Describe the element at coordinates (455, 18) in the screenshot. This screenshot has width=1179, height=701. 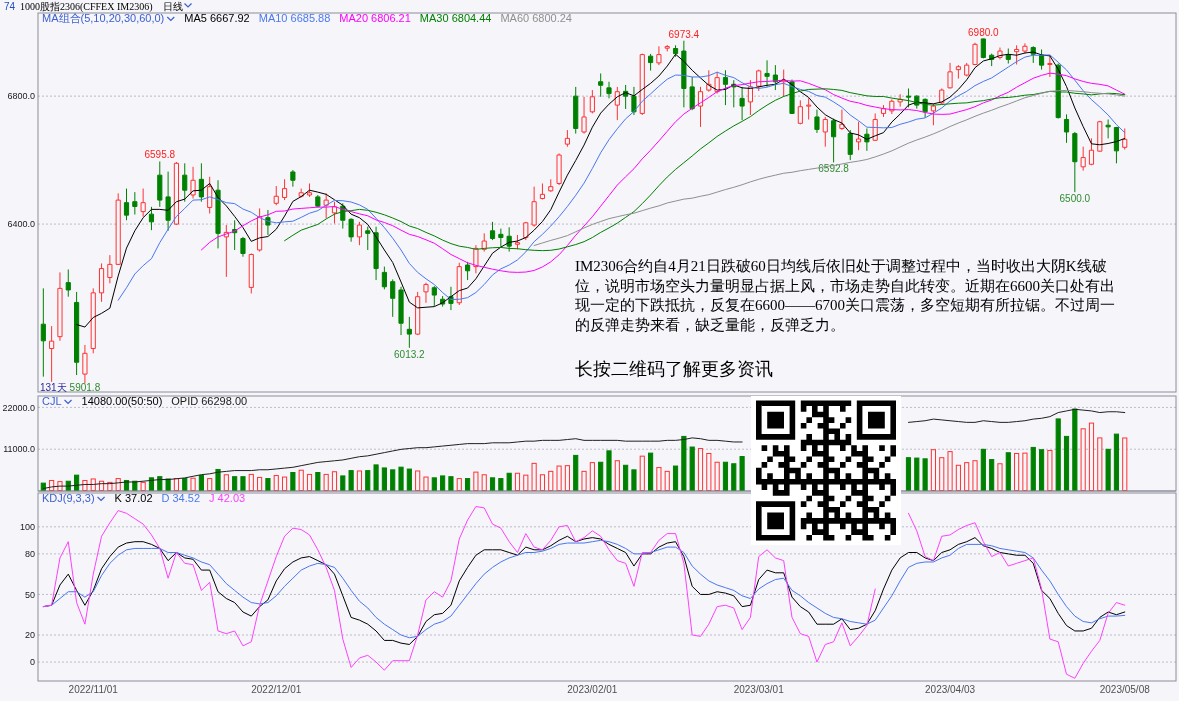
I see `legend-label: MA30 6804.44` at that location.